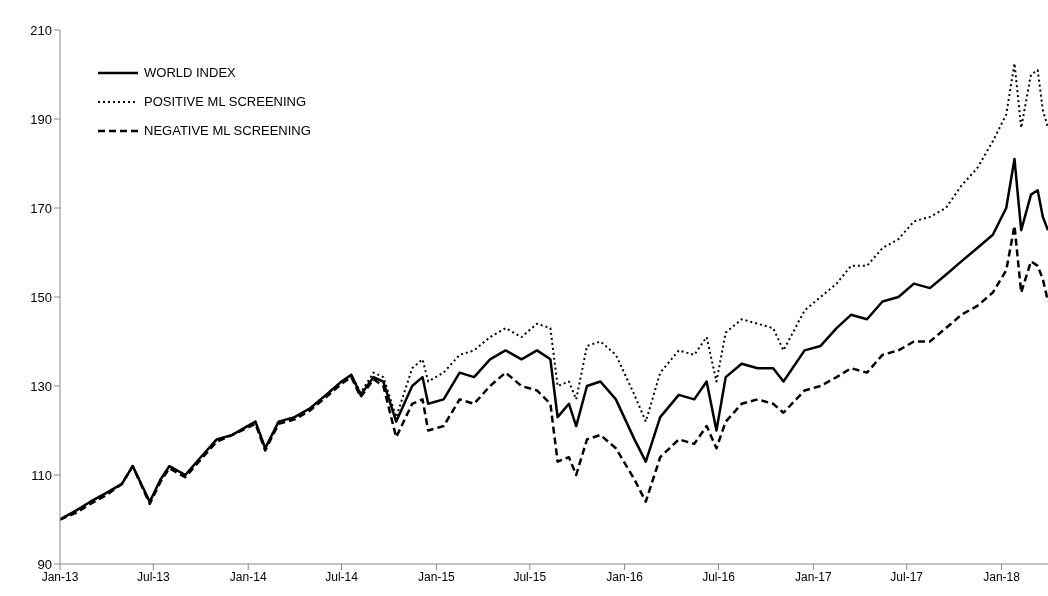 The height and width of the screenshot is (596, 1048). Describe the element at coordinates (248, 576) in the screenshot. I see `x-tick-label: Jan-14` at that location.